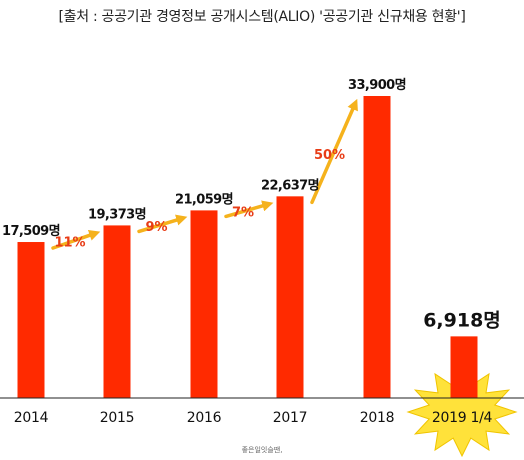  What do you see at coordinates (462, 320) in the screenshot?
I see `value-label: 6,918명` at bounding box center [462, 320].